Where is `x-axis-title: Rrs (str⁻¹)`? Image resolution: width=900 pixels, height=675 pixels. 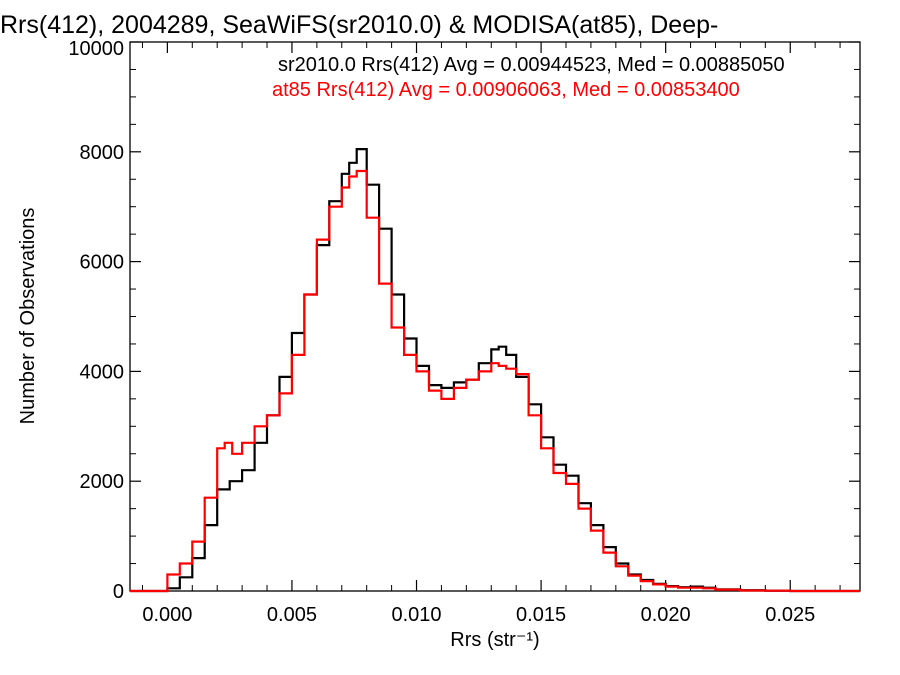
x-axis-title: Rrs (str⁻¹) is located at coordinates (494, 640).